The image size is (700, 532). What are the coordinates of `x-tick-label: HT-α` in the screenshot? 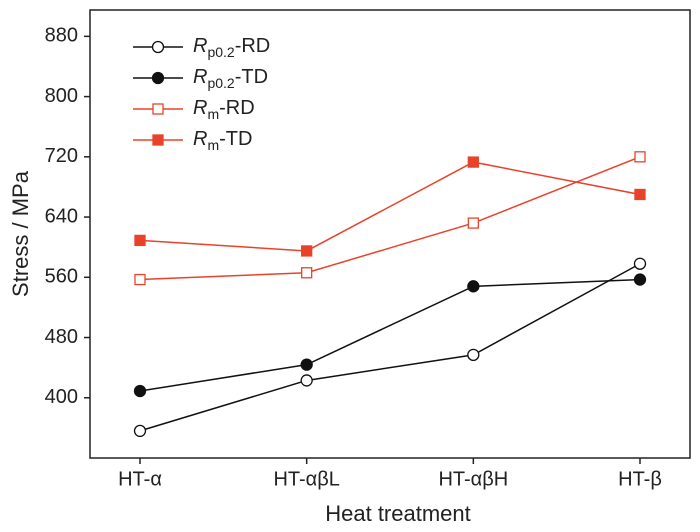 It's located at (140, 479).